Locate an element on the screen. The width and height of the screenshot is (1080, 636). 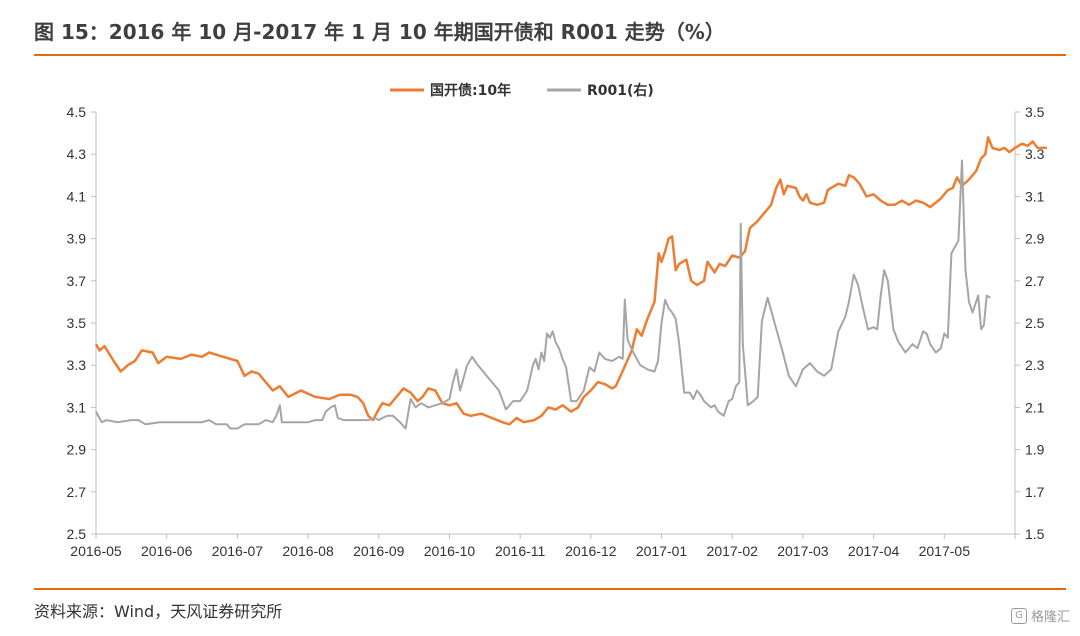
y-right-tick-label: 1.7 is located at coordinates (1035, 492).